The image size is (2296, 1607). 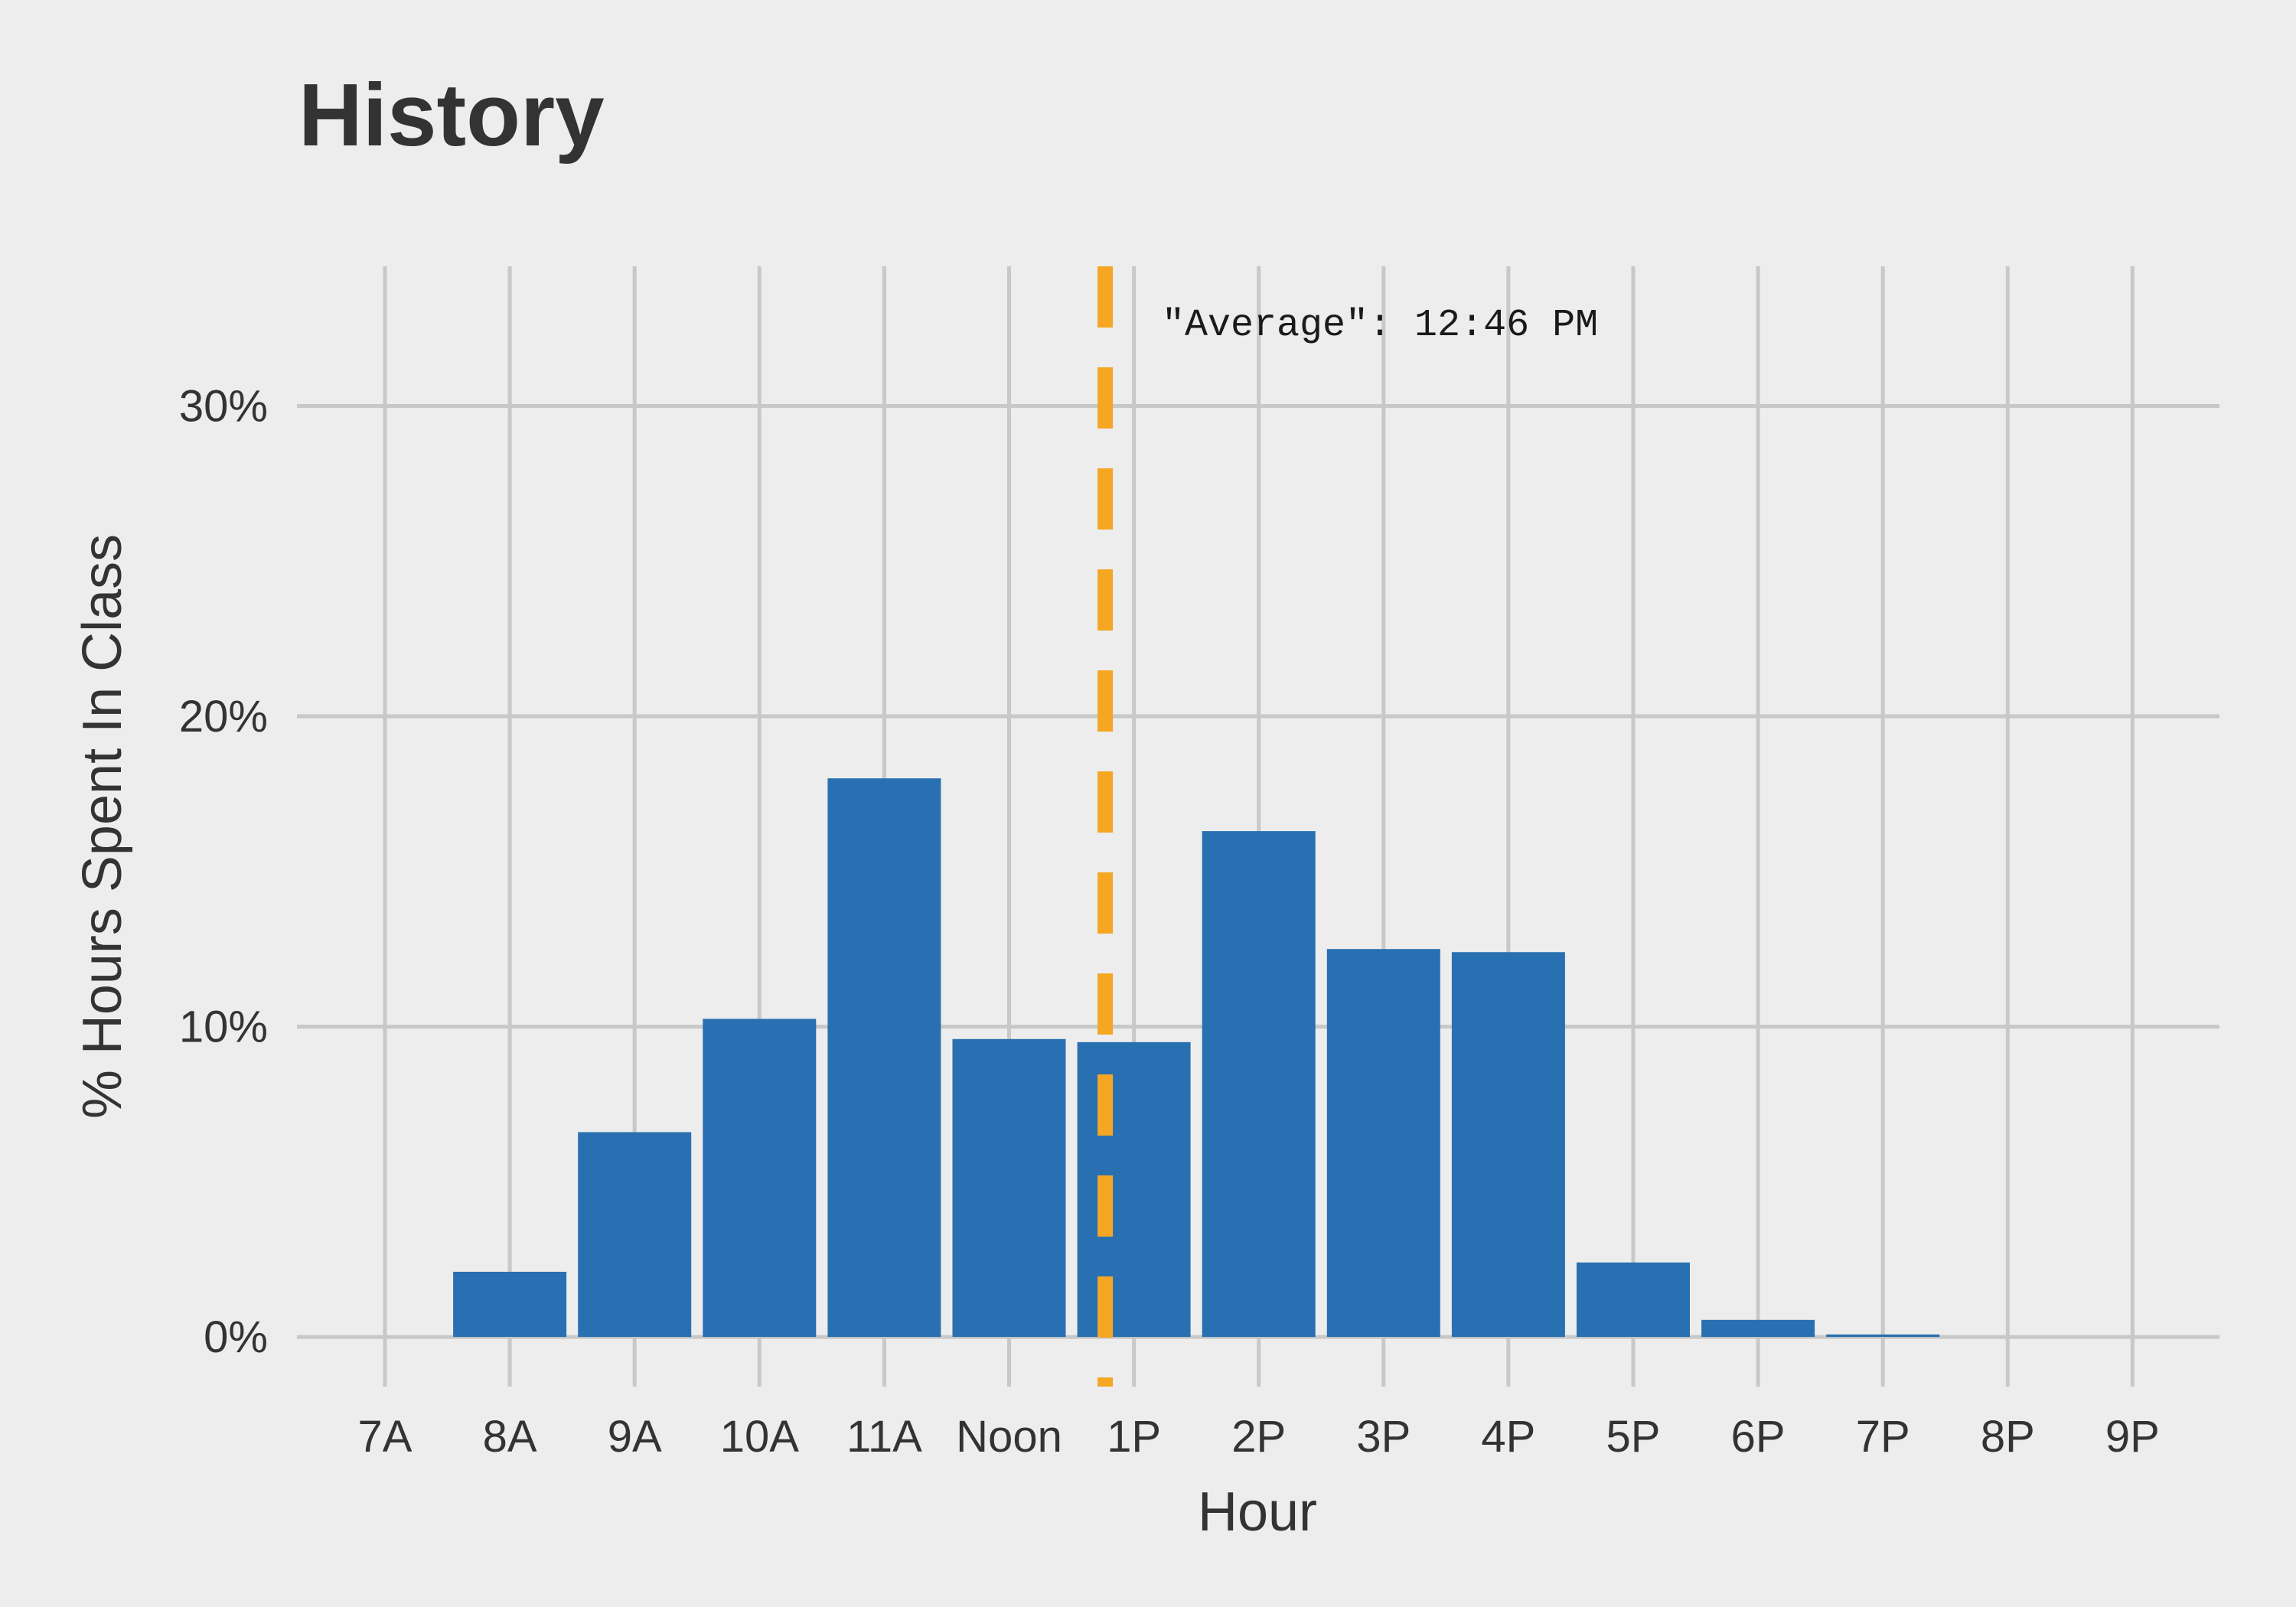 I want to click on x-tick-label: 1P, so click(x=1134, y=1437).